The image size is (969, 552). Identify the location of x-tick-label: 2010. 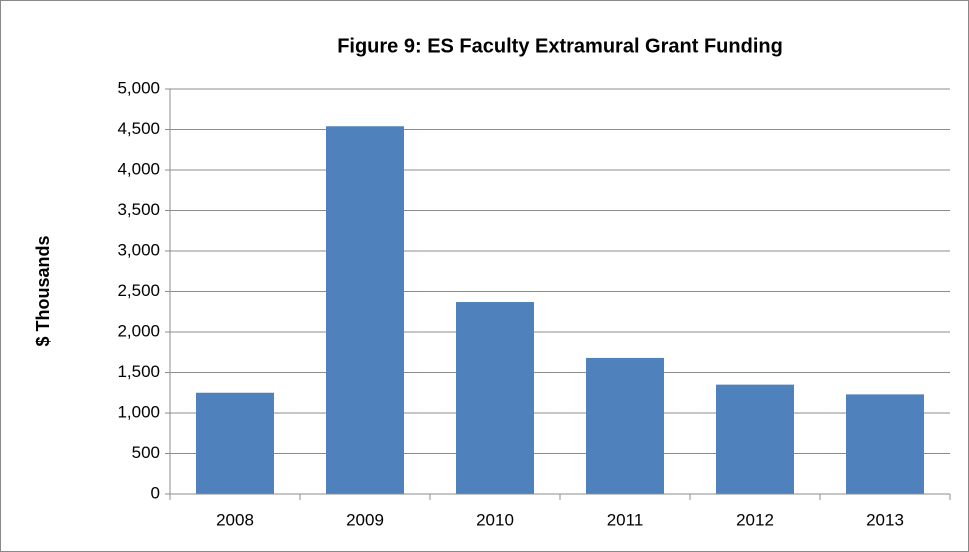
(495, 519).